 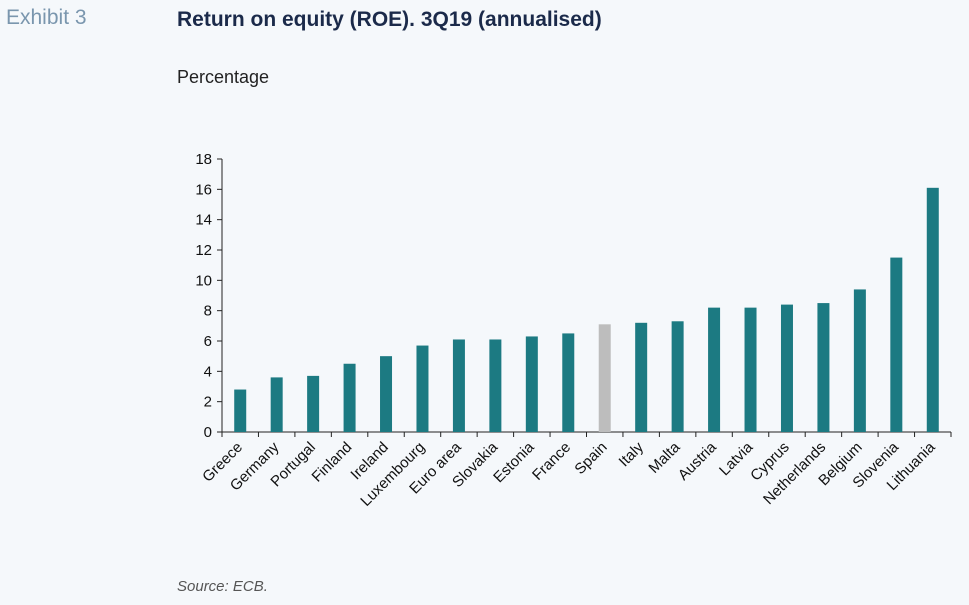 What do you see at coordinates (495, 385) in the screenshot?
I see `bar-slovakia` at bounding box center [495, 385].